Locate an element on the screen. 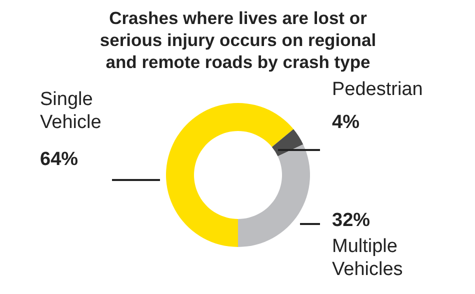  data-label: 4% is located at coordinates (346, 122).